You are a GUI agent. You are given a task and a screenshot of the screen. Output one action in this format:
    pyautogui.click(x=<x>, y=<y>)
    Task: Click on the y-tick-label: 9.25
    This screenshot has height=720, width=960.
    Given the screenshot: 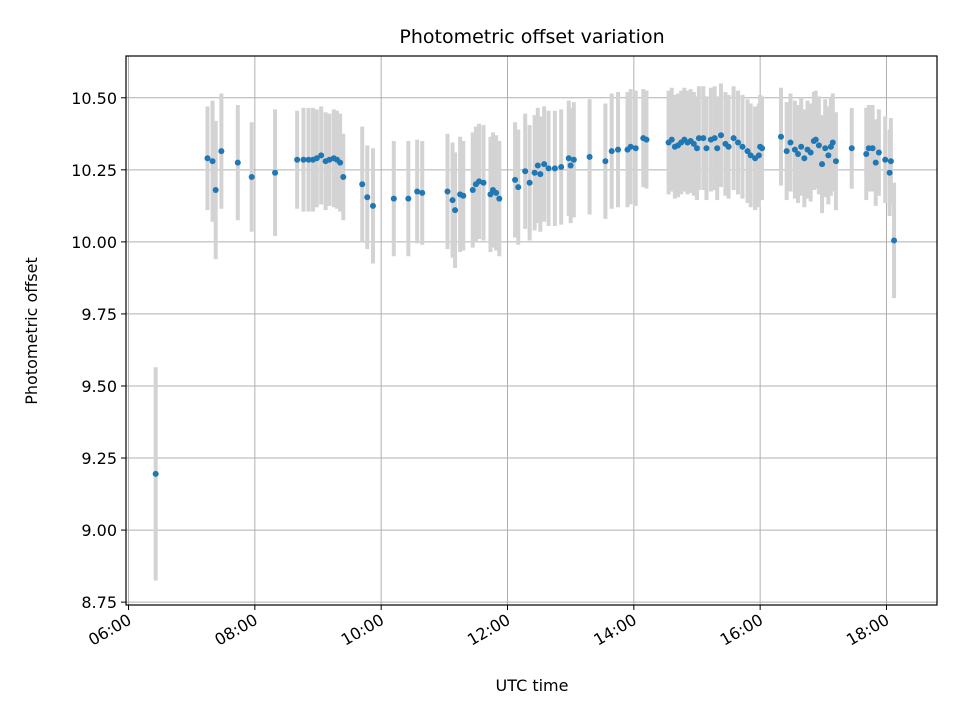 What is the action you would take?
    pyautogui.click(x=99, y=458)
    